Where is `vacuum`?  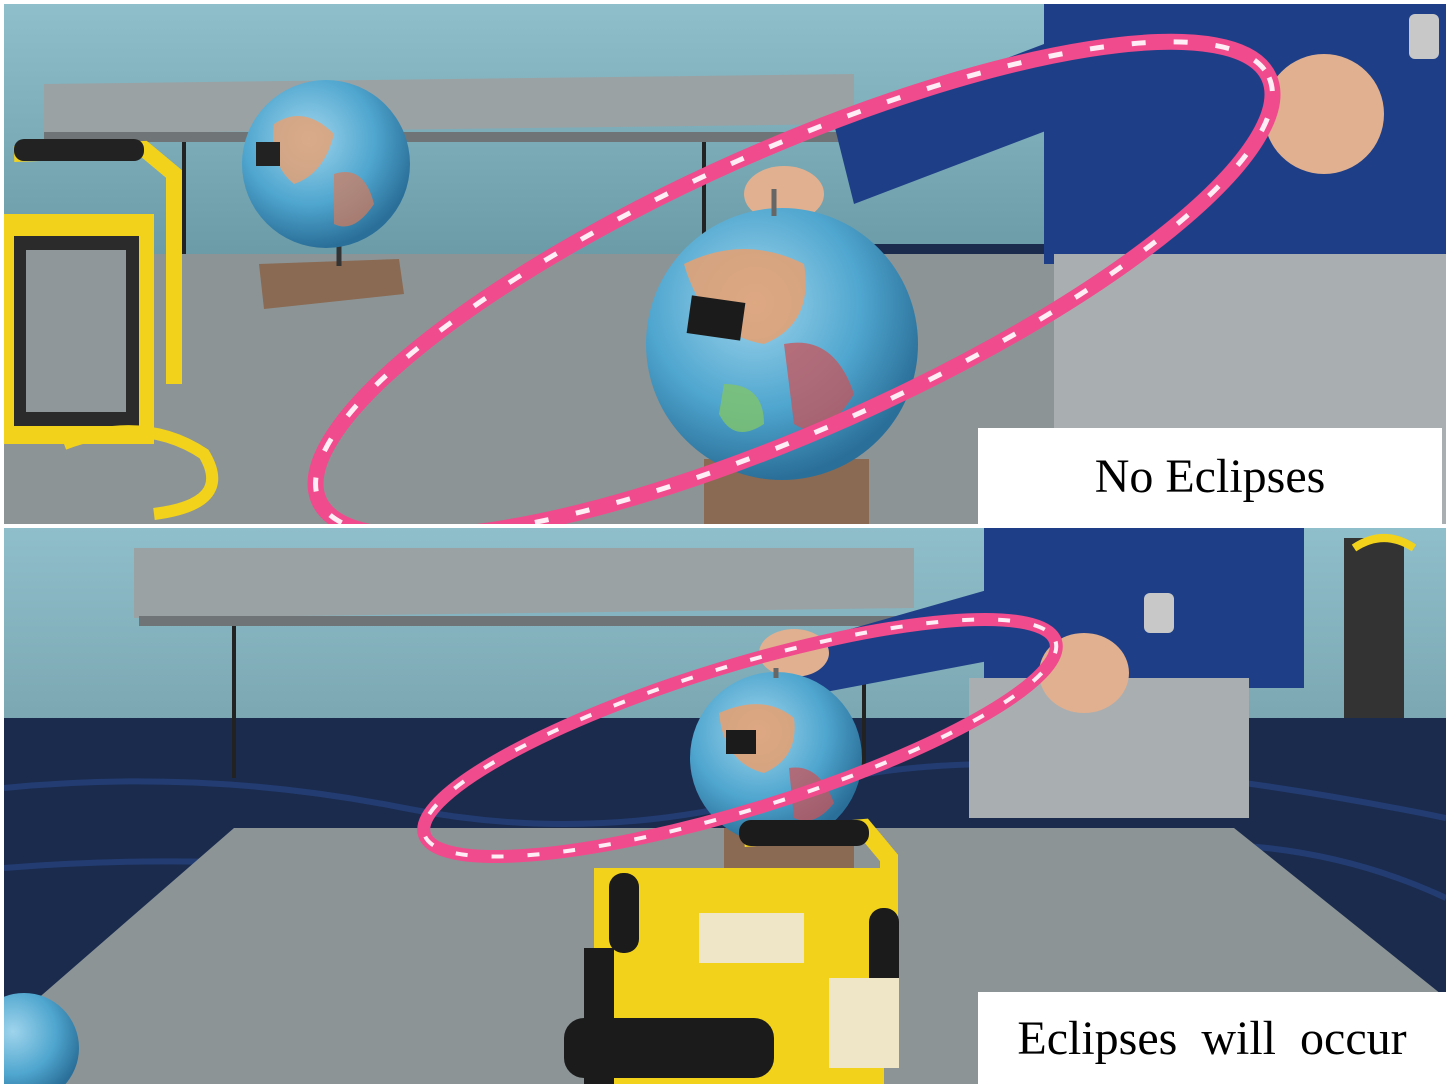 vacuum is located at coordinates (1374, 628).